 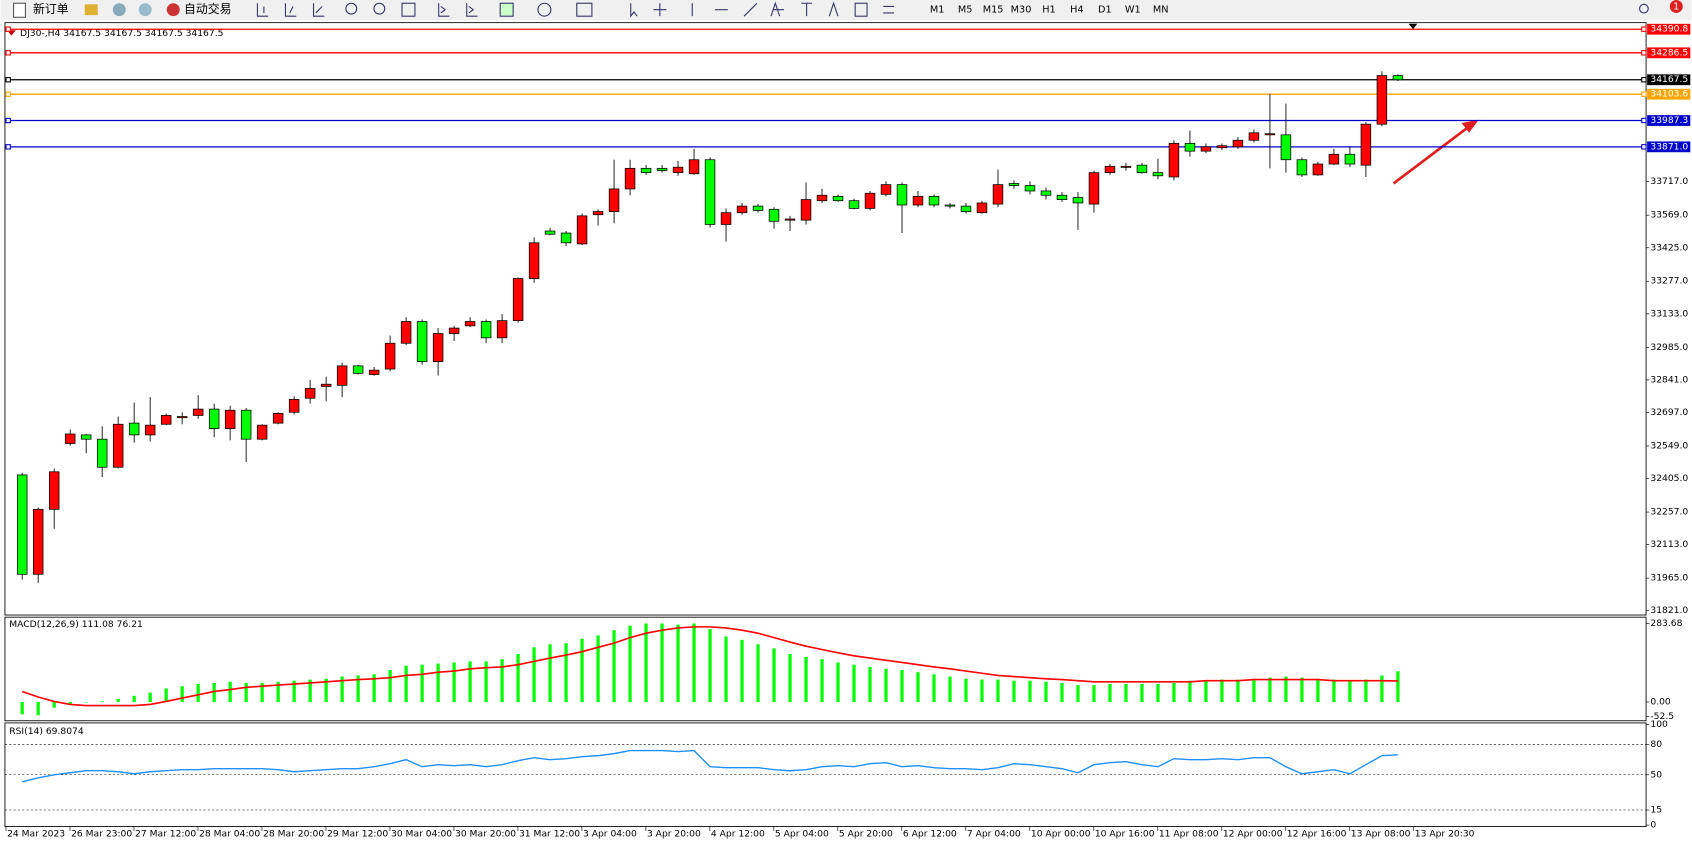 I want to click on timeframe-button: H4, so click(x=1076, y=10).